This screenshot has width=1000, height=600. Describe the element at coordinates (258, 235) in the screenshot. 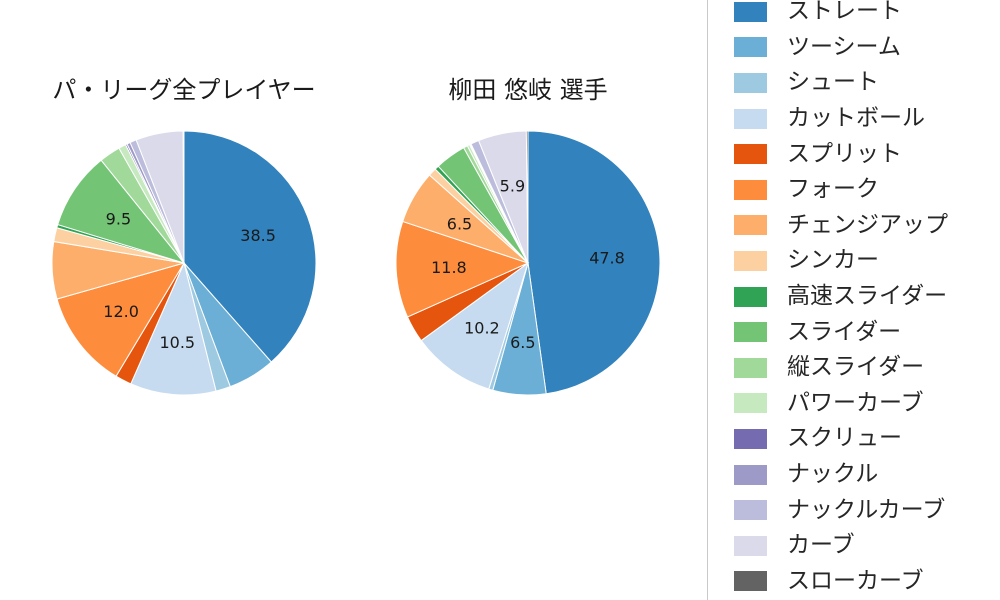

I see `pie-0-value-label-0: 38.5` at that location.